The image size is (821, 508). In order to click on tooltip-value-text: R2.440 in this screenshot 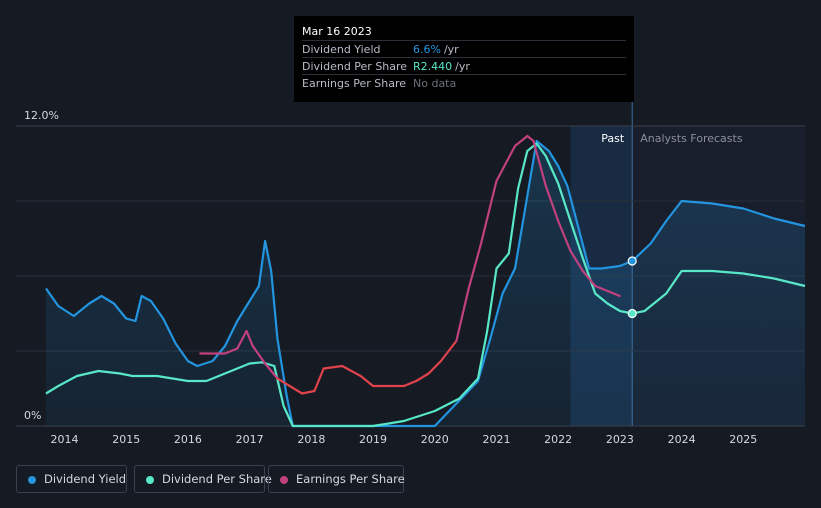, I will do `click(433, 66)`.